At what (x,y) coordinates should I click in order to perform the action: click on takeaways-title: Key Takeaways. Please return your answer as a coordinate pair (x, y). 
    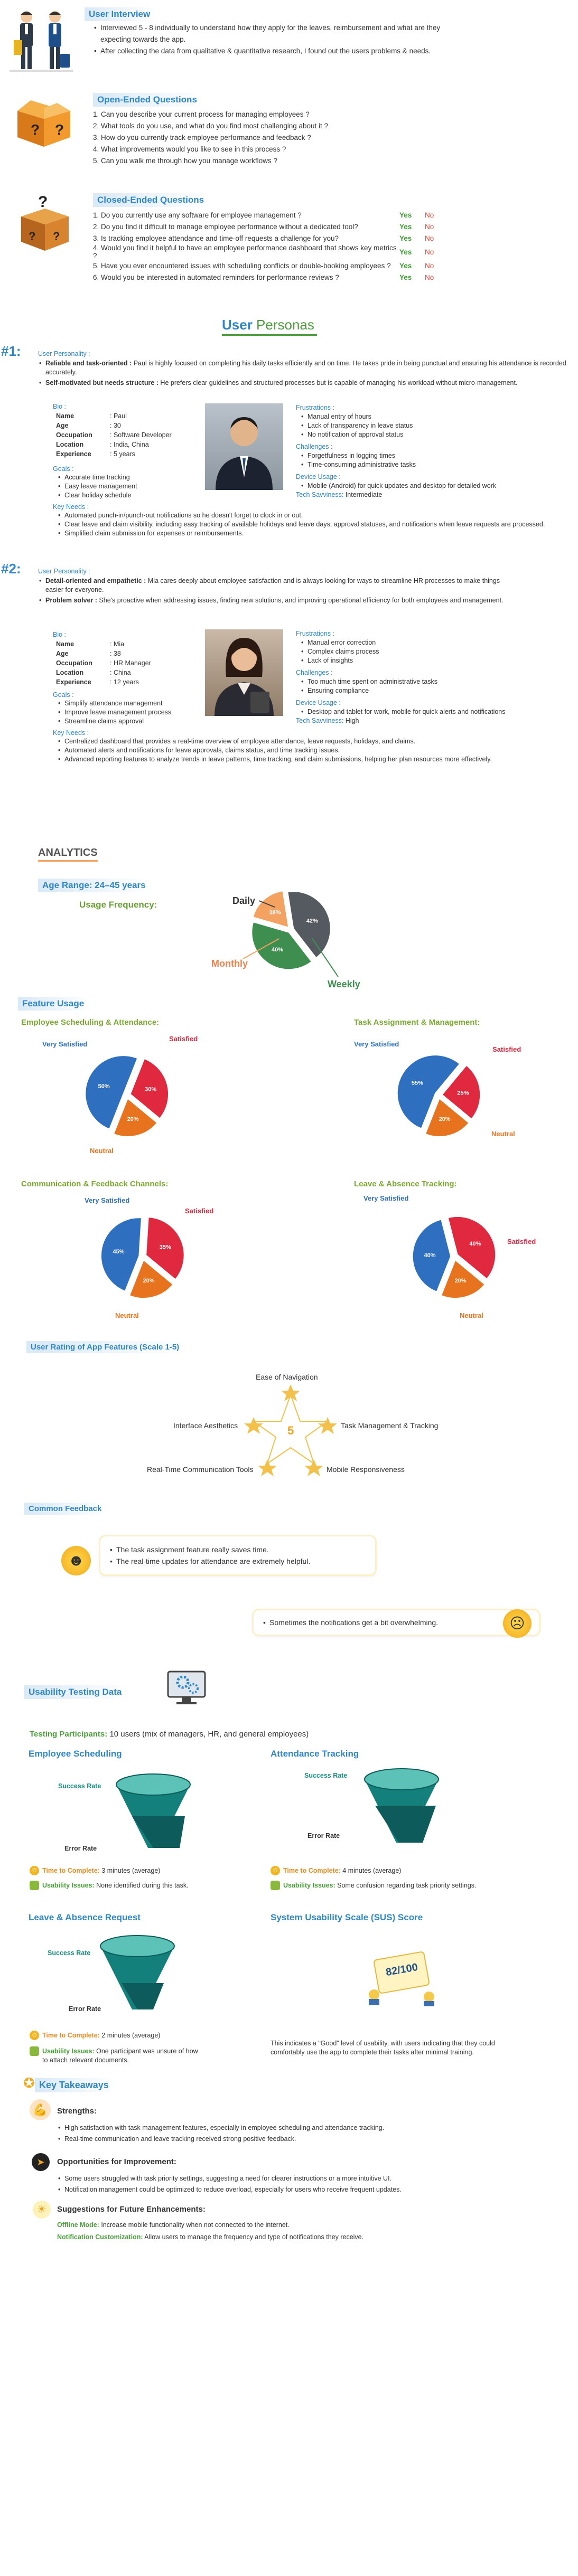
    Looking at the image, I should click on (75, 2085).